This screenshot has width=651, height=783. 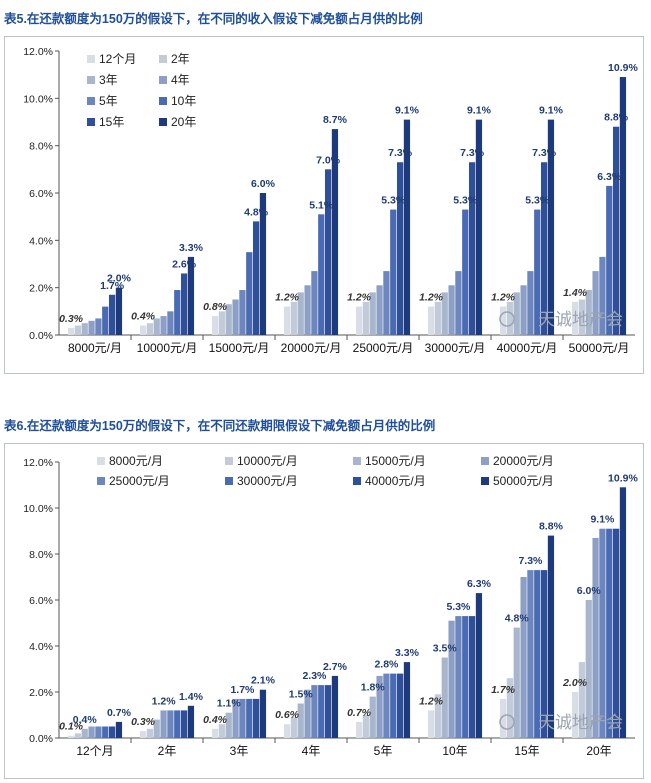 I want to click on y-tick-label: 12.0%, so click(x=38, y=463).